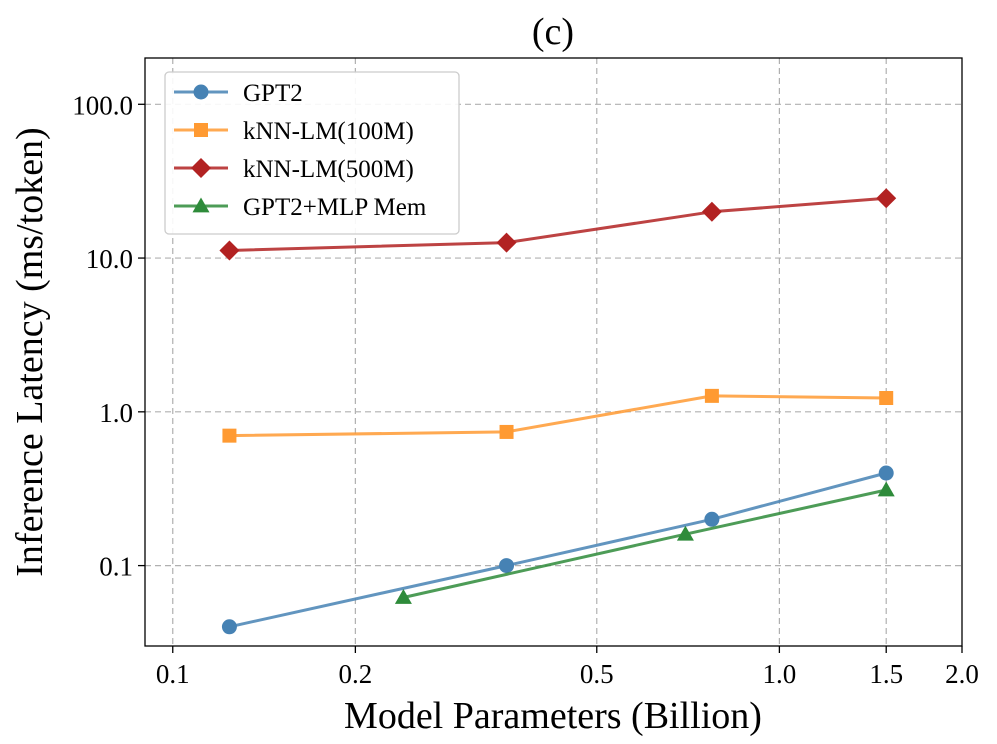  Describe the element at coordinates (335, 207) in the screenshot. I see `legend-label: GPT2+MLP Mem` at that location.